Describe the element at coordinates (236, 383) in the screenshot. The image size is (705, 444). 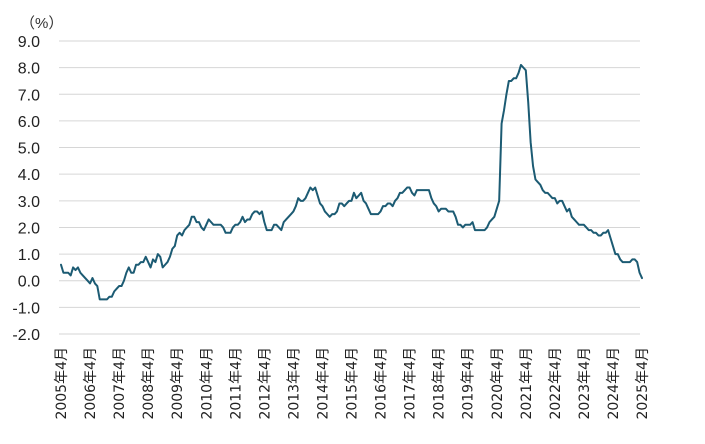
I see `x-tick-label: 2011年4月` at that location.